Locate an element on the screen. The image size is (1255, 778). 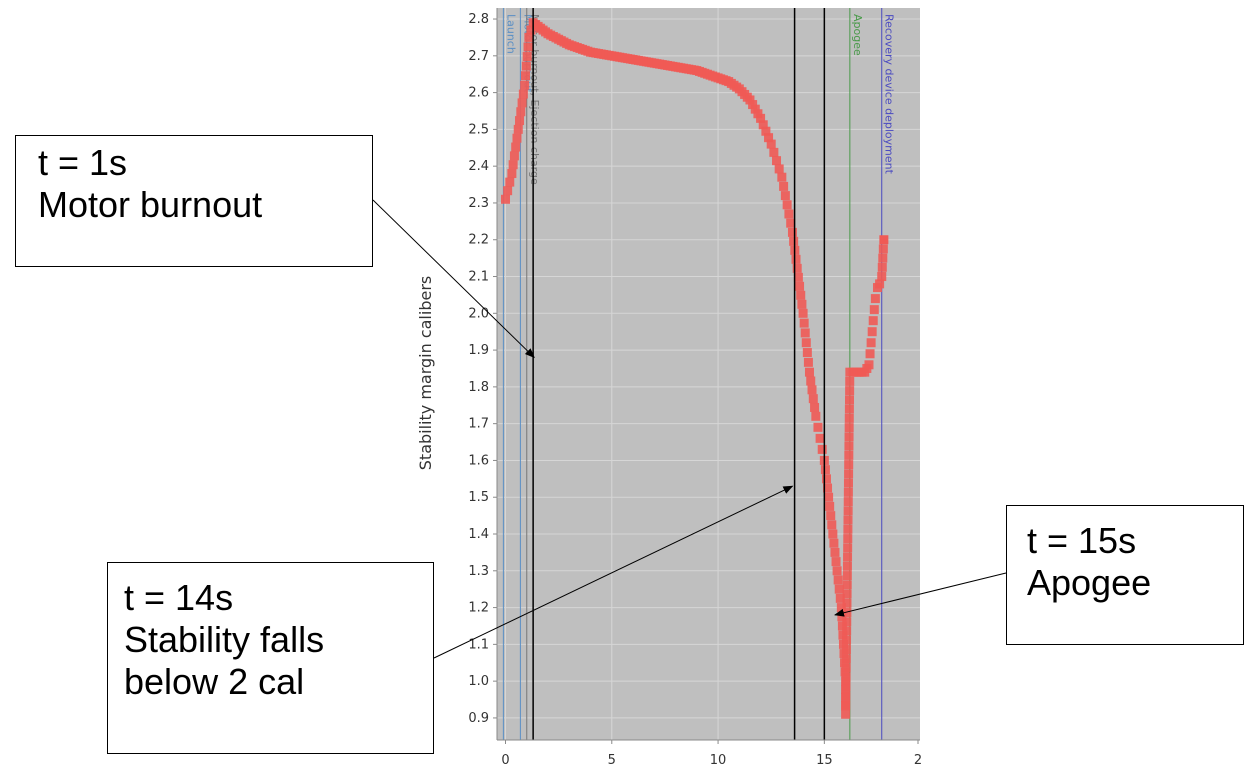
y-tick-label: 2.7 is located at coordinates (478, 56).